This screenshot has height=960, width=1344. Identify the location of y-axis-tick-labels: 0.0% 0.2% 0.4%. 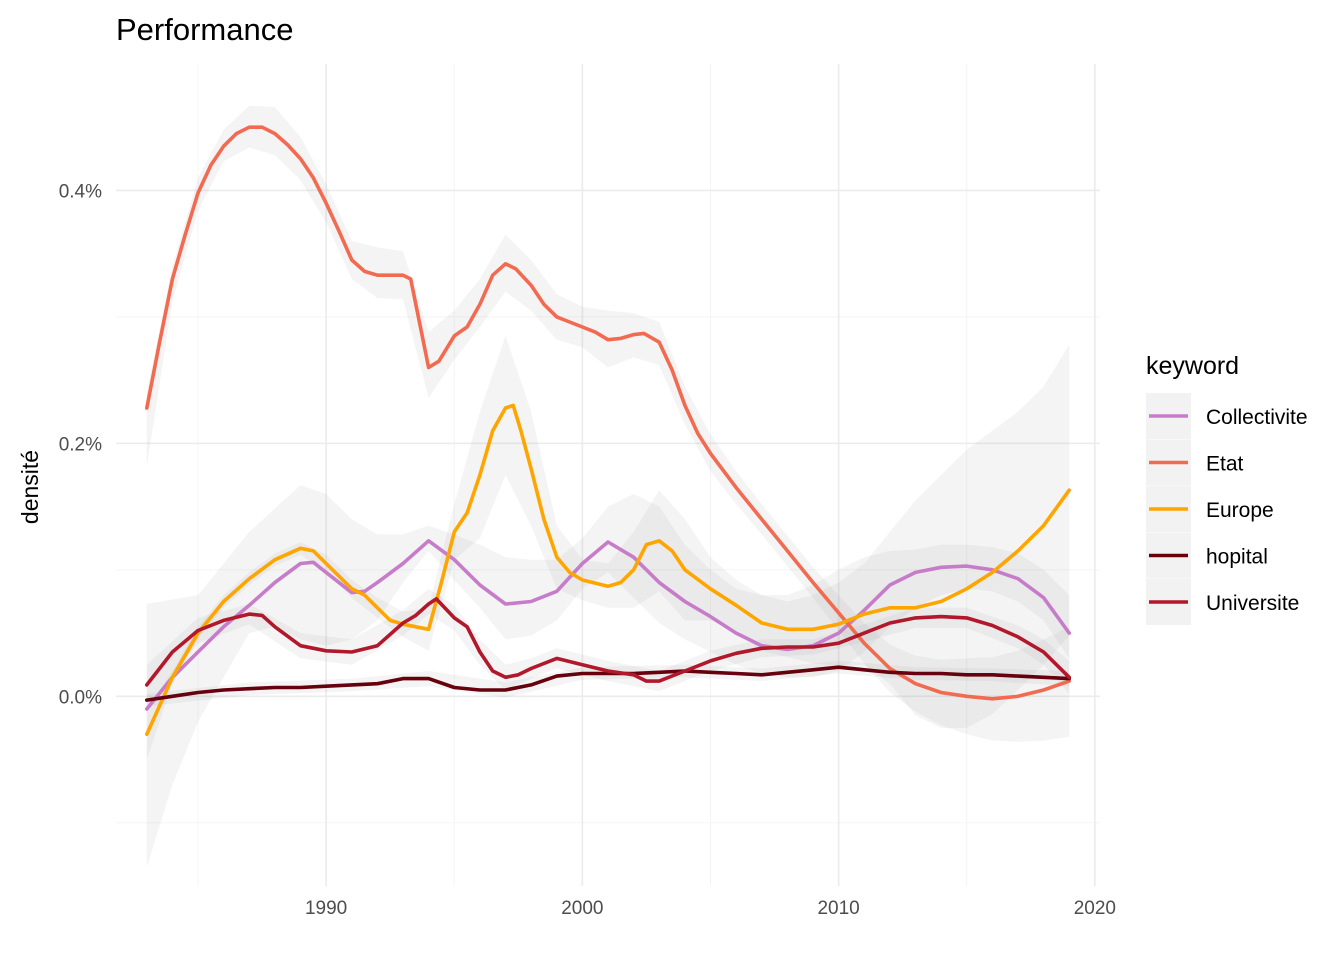
(80, 444).